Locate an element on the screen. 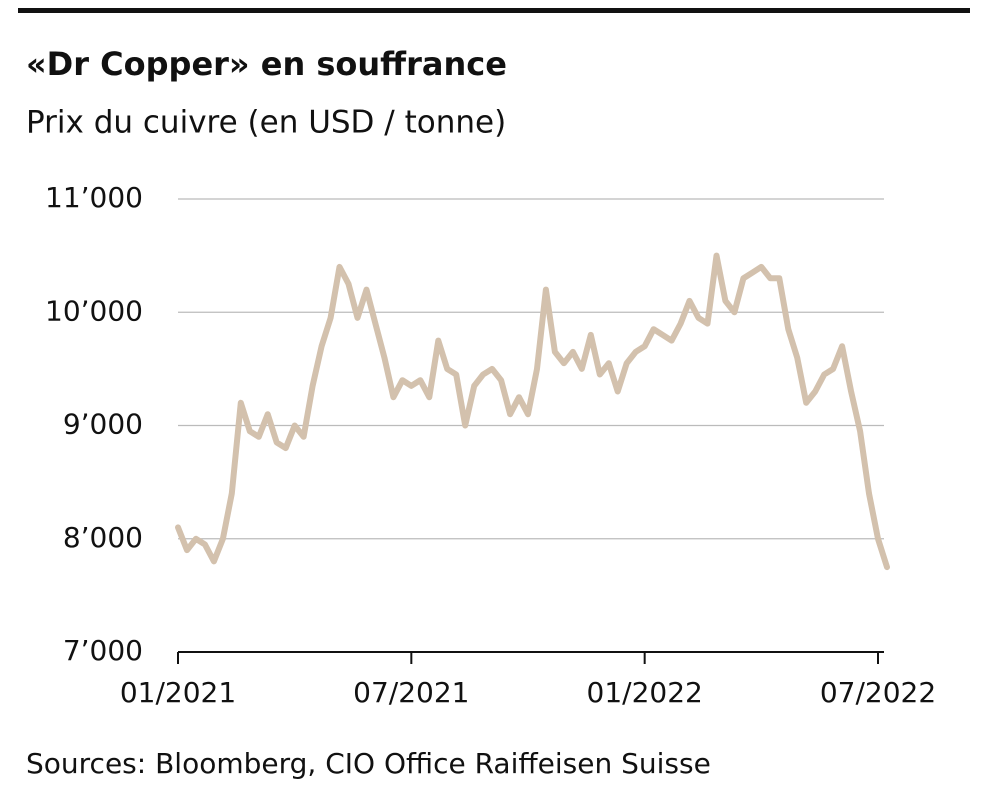  y-tick-label: 9’000 is located at coordinates (103, 424).